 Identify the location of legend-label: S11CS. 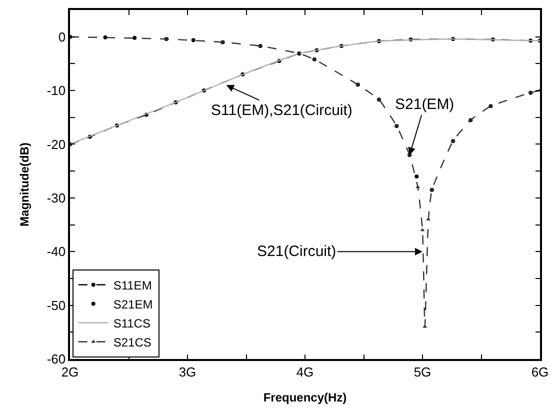
(131, 323).